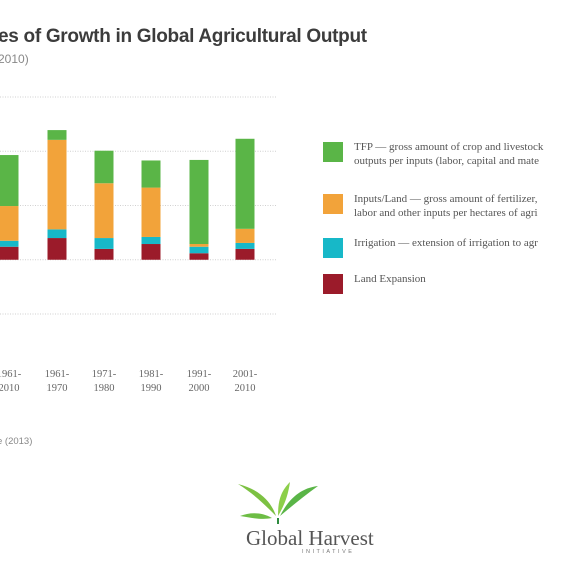  I want to click on x-tick-label: 1970, so click(57, 388).